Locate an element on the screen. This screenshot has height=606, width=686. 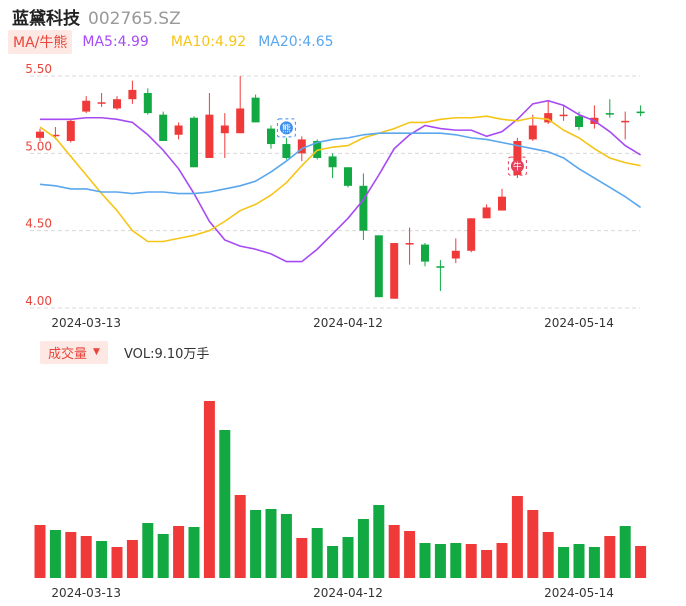
y-tick-label: 5.50 is located at coordinates (38, 69).